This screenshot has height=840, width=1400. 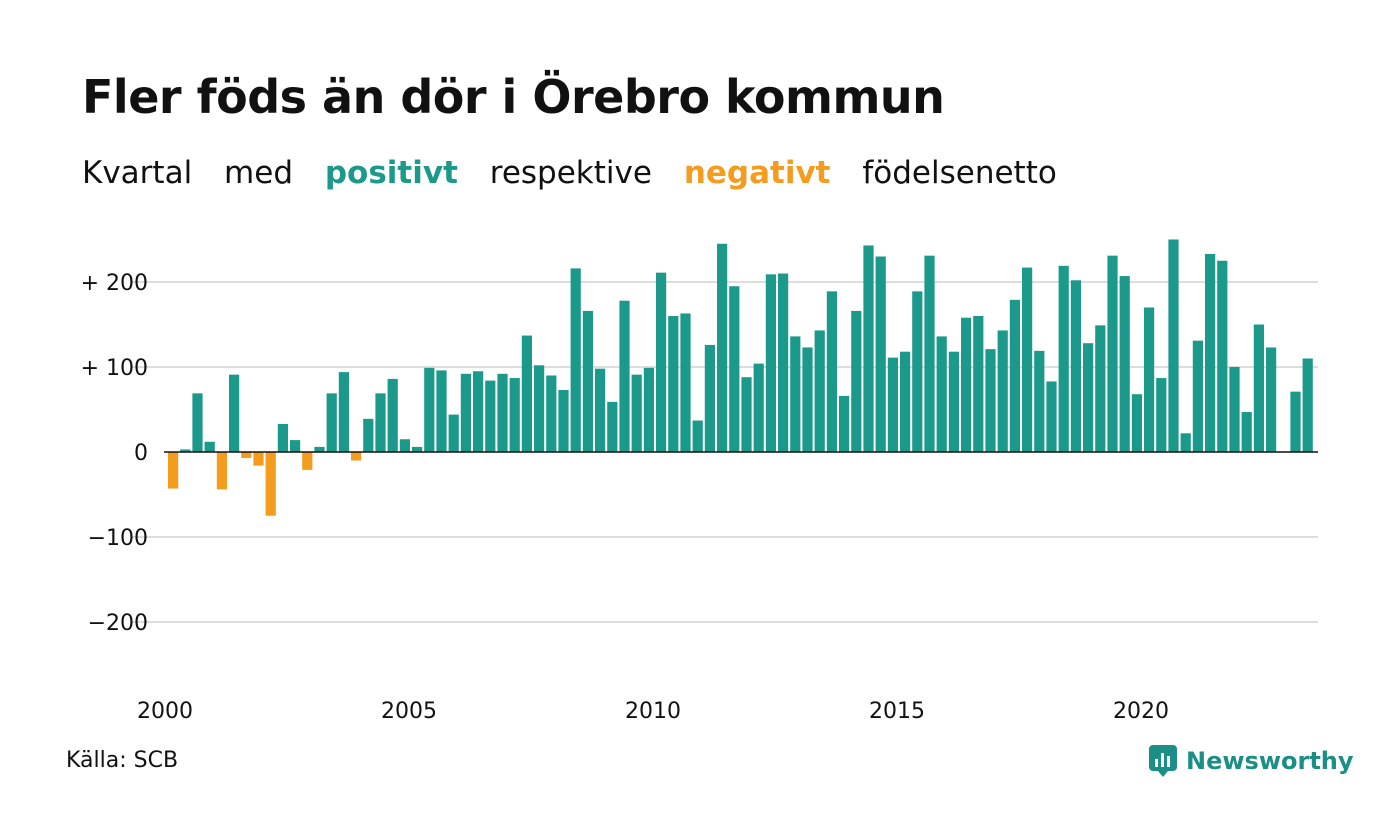 What do you see at coordinates (165, 711) in the screenshot?
I see `x-tick-label: 2000` at bounding box center [165, 711].